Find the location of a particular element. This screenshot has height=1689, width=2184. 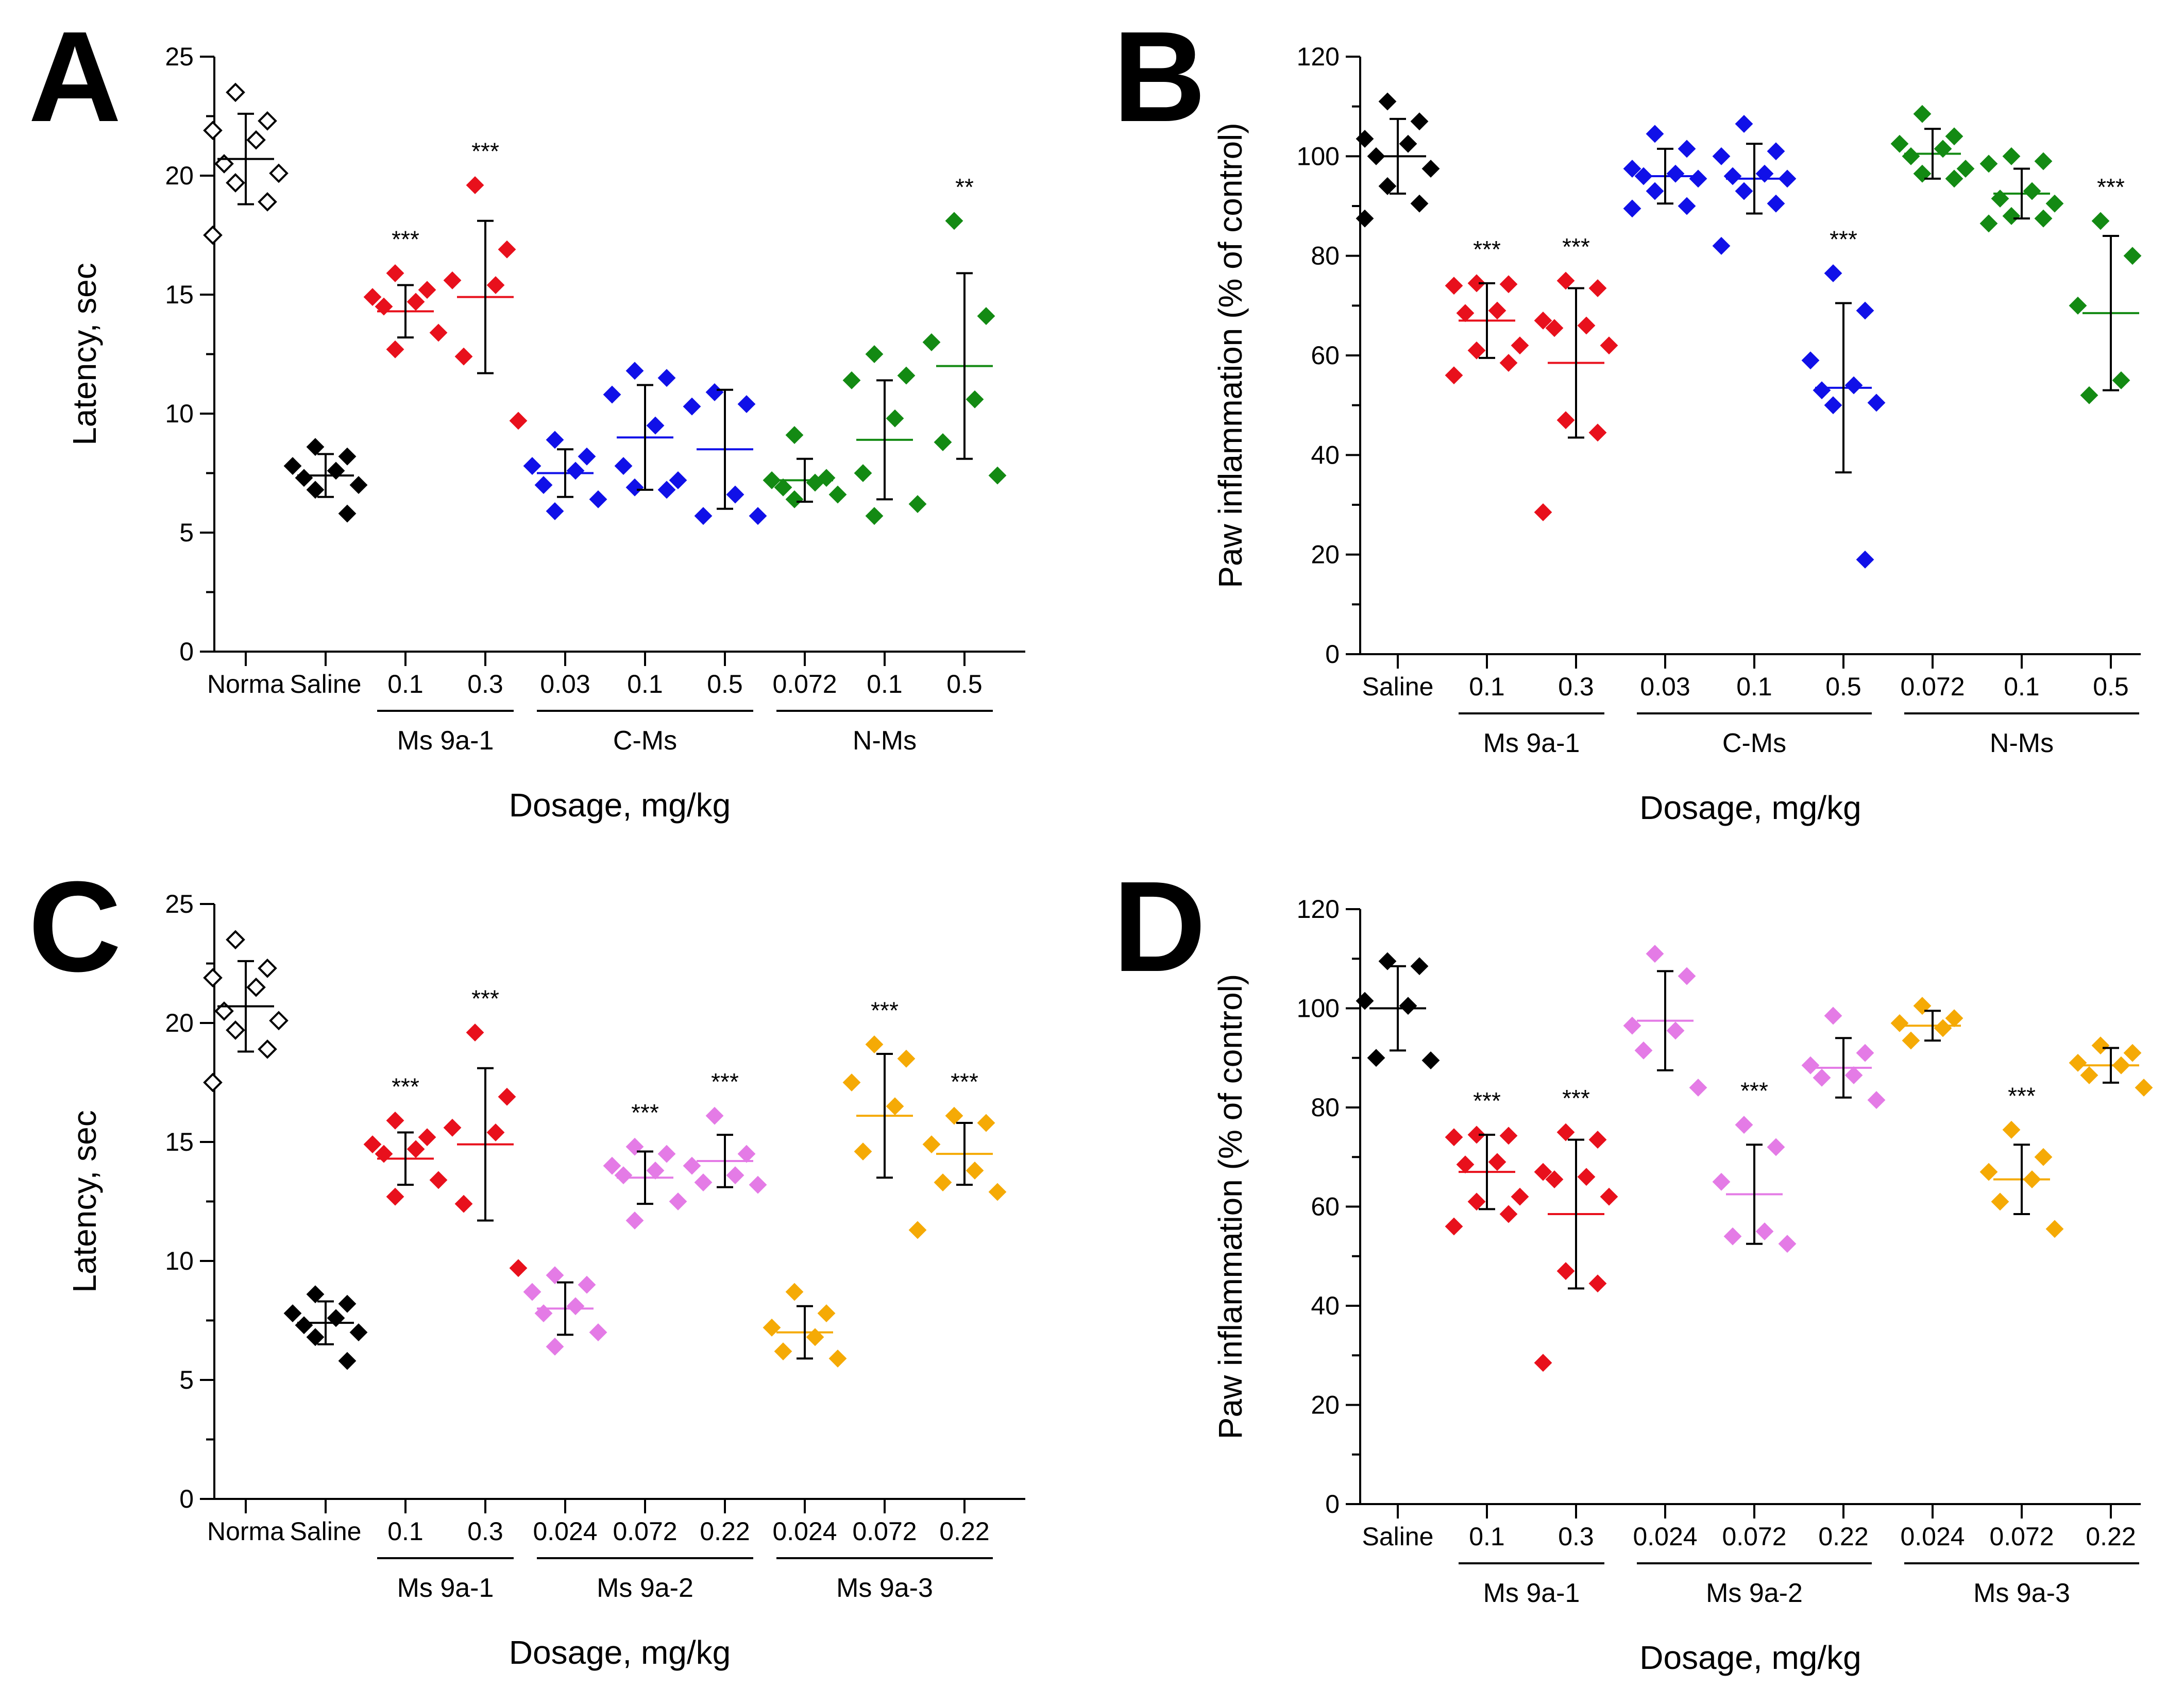

group-label: Ms 9a-1 is located at coordinates (1531, 743).